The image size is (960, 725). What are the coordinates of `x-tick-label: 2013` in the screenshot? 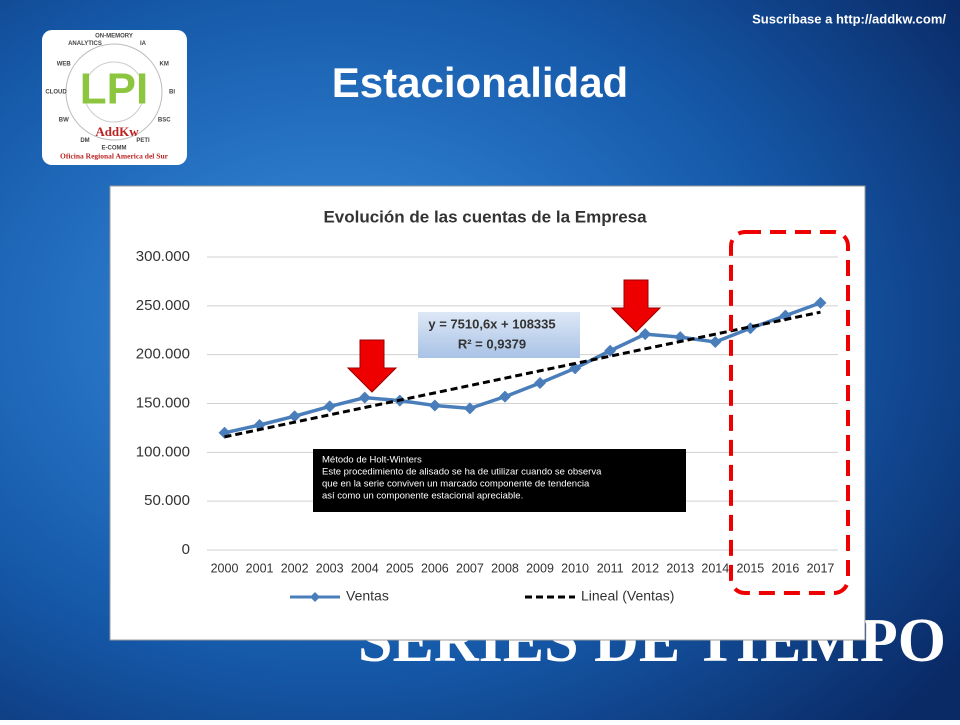 It's located at (680, 568).